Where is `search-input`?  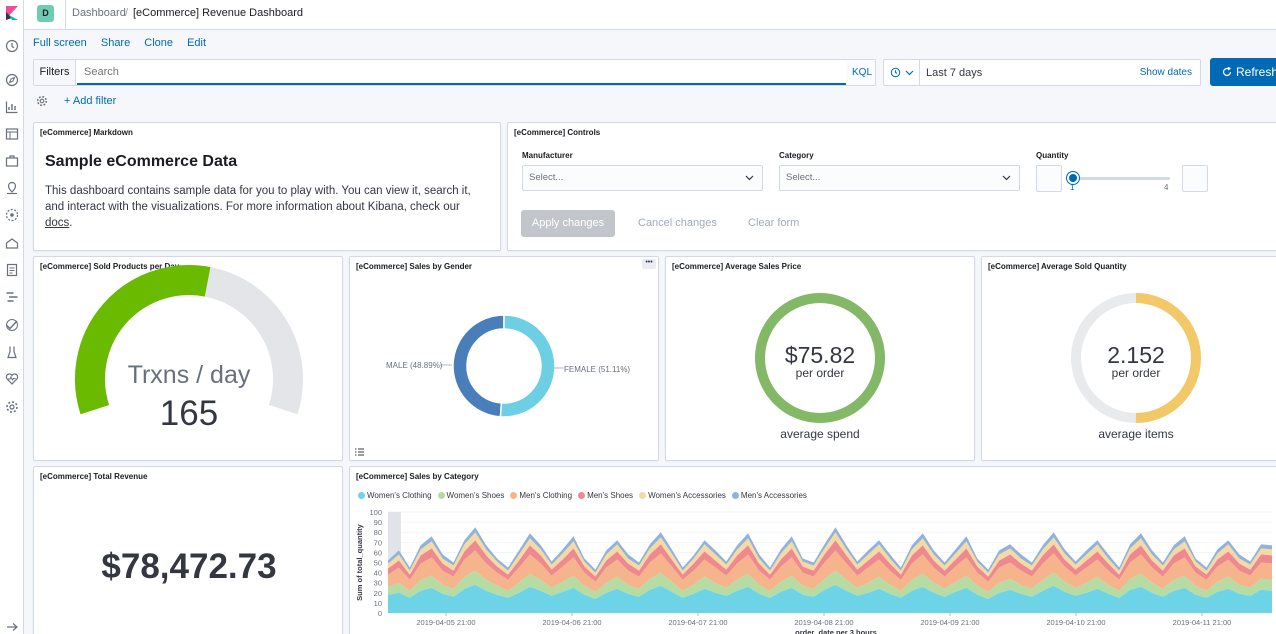
search-input is located at coordinates (461, 72).